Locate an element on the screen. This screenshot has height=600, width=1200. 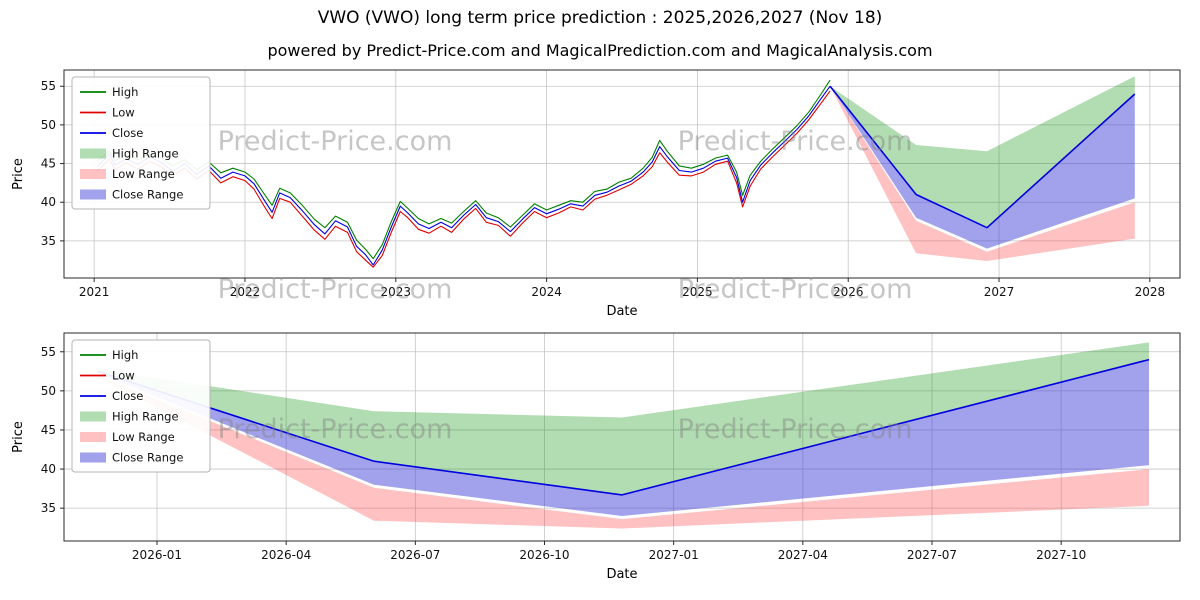
close-forecast-line is located at coordinates (982, 157).